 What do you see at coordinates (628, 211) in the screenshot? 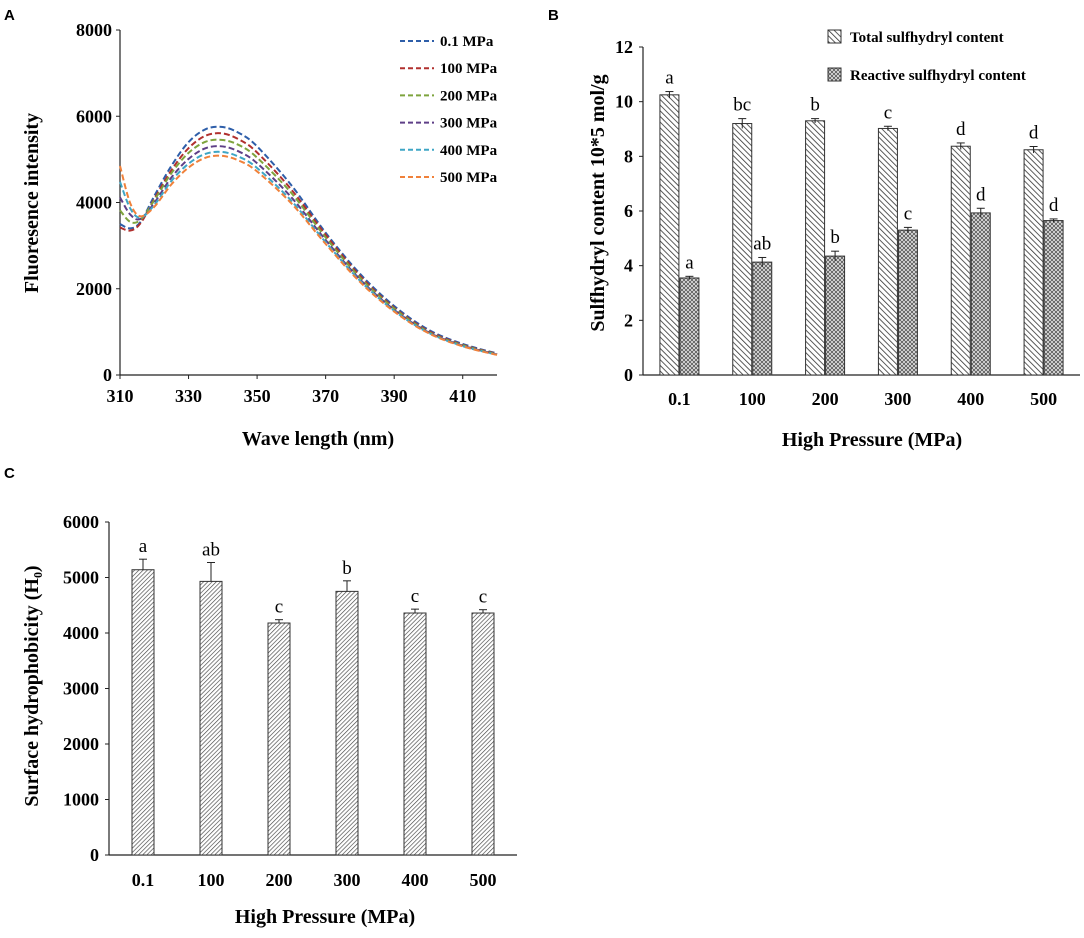
I see `panel-b-y-tick-label: 6` at bounding box center [628, 211].